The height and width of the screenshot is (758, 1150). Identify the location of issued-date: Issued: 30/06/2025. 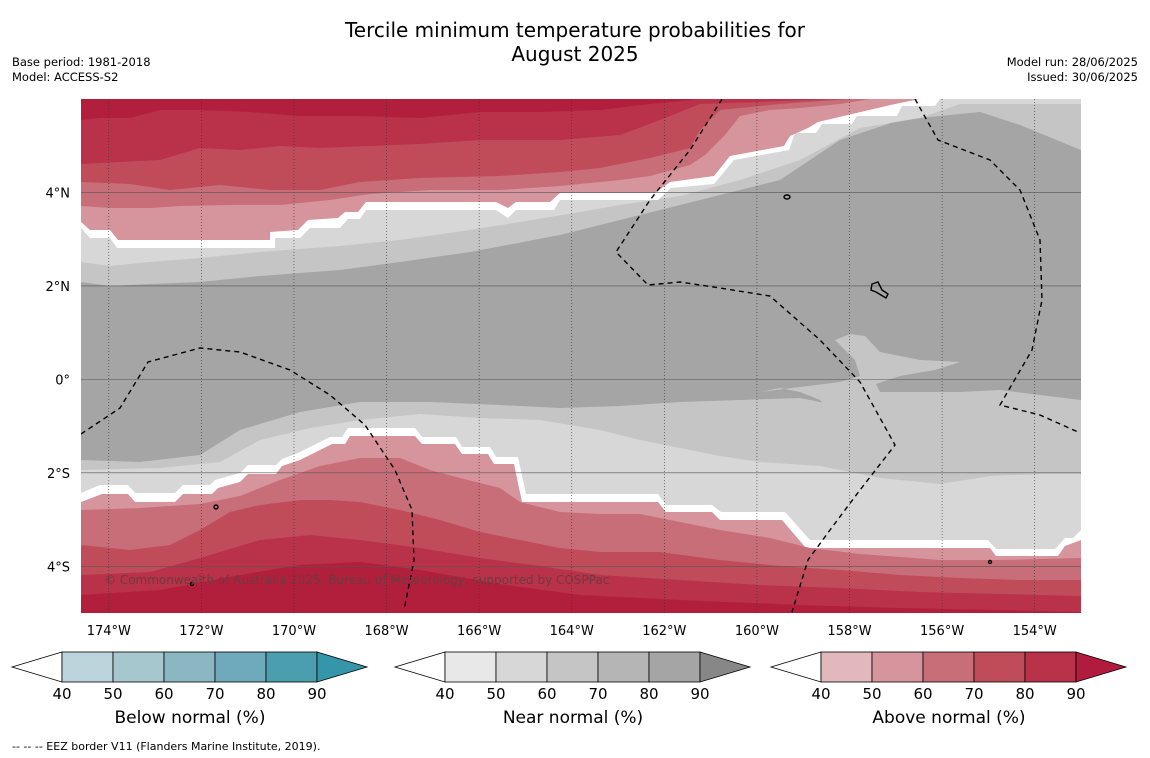
(1082, 77).